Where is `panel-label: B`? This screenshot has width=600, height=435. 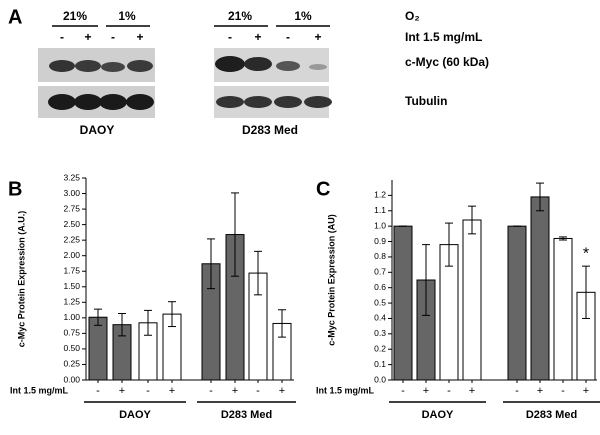 panel-label: B is located at coordinates (15, 189).